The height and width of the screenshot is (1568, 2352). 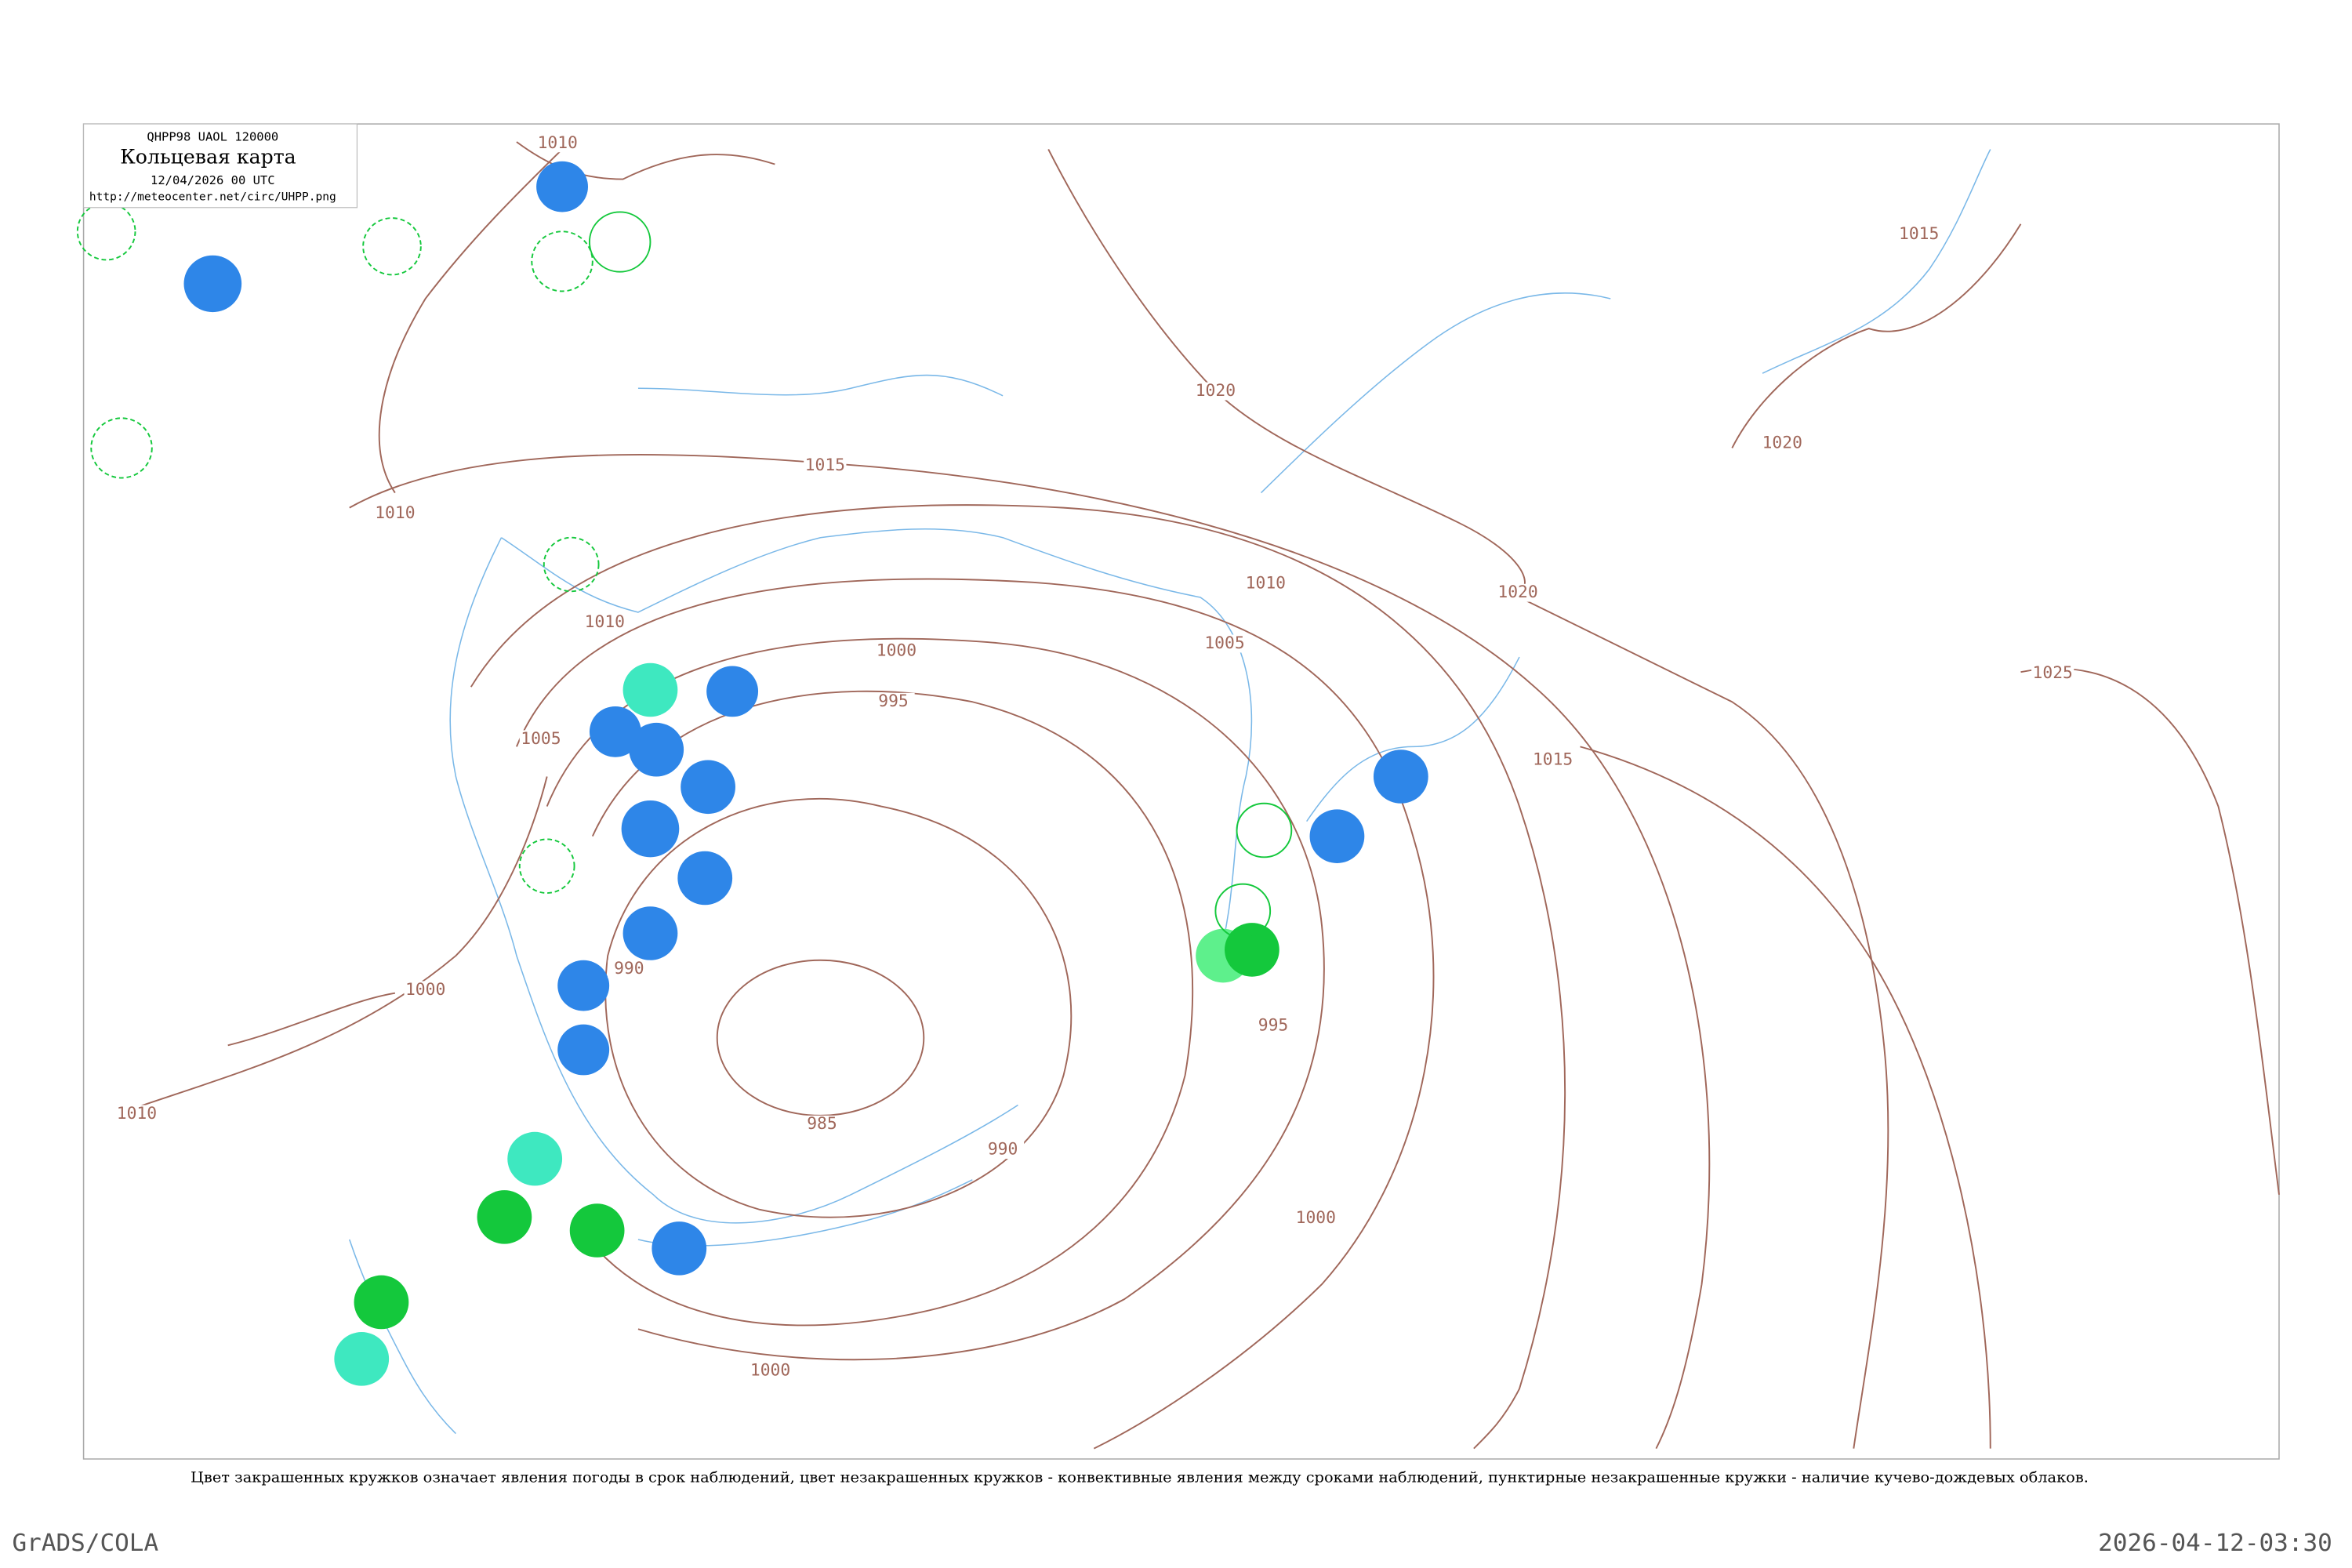 I want to click on header-url: http://meteocenter.net/circ/UHPP.png, so click(x=212, y=197).